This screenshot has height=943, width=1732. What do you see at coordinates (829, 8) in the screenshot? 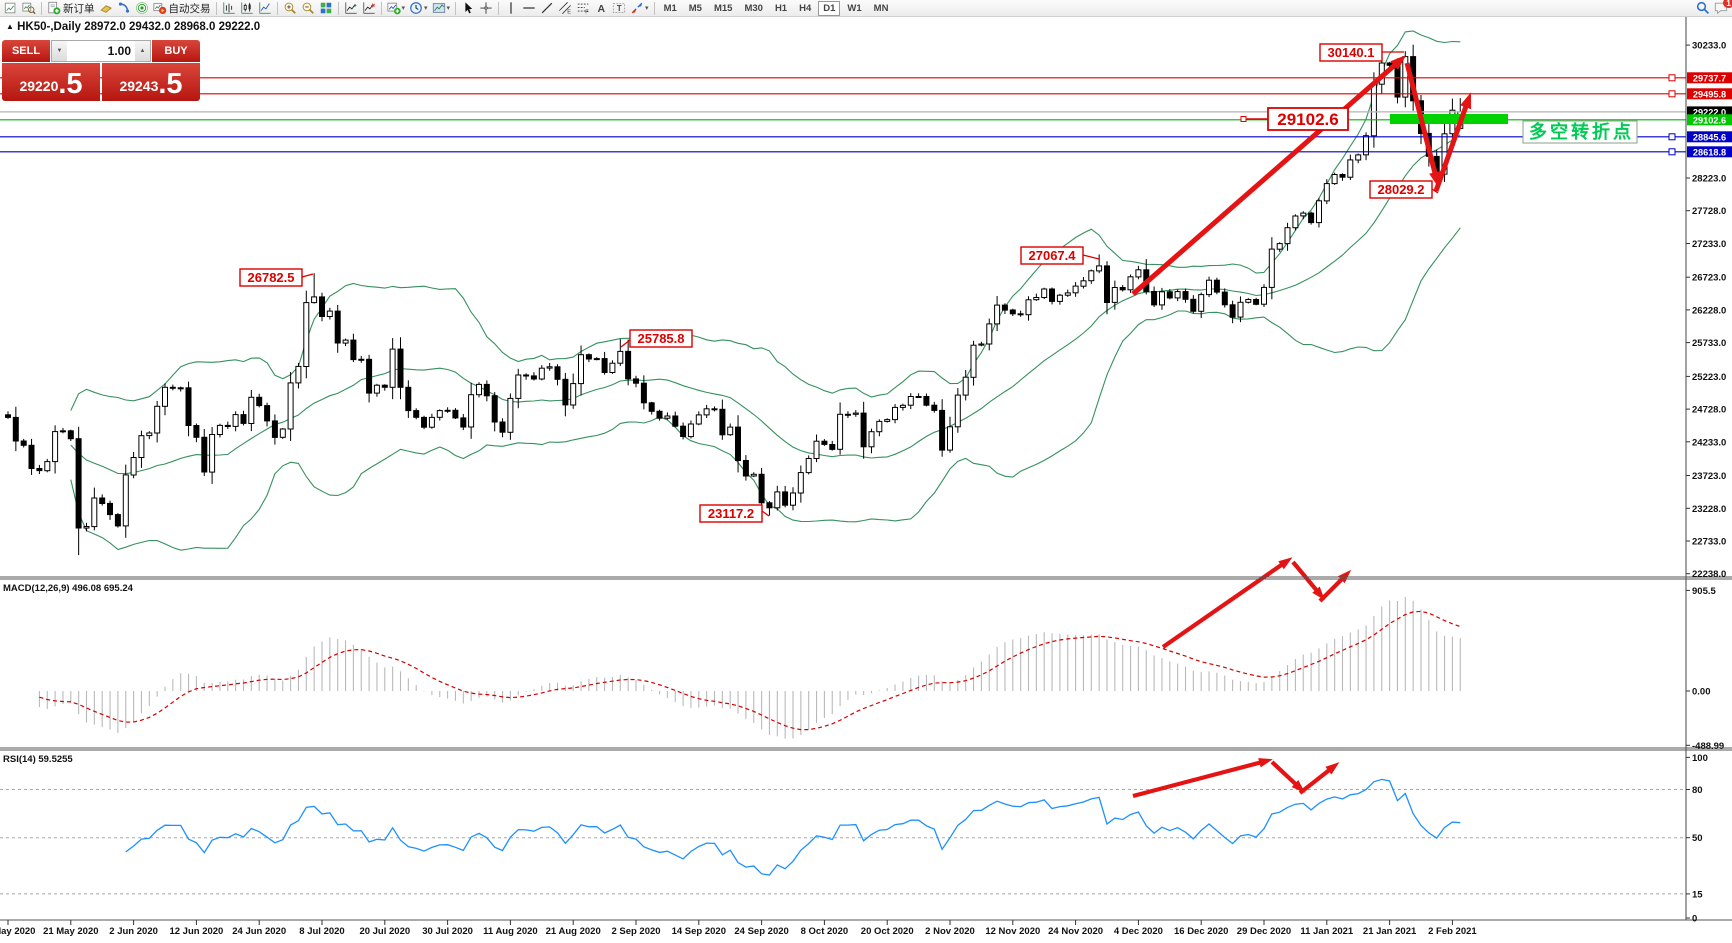
I see `timeframe-d1-button: D1` at bounding box center [829, 8].